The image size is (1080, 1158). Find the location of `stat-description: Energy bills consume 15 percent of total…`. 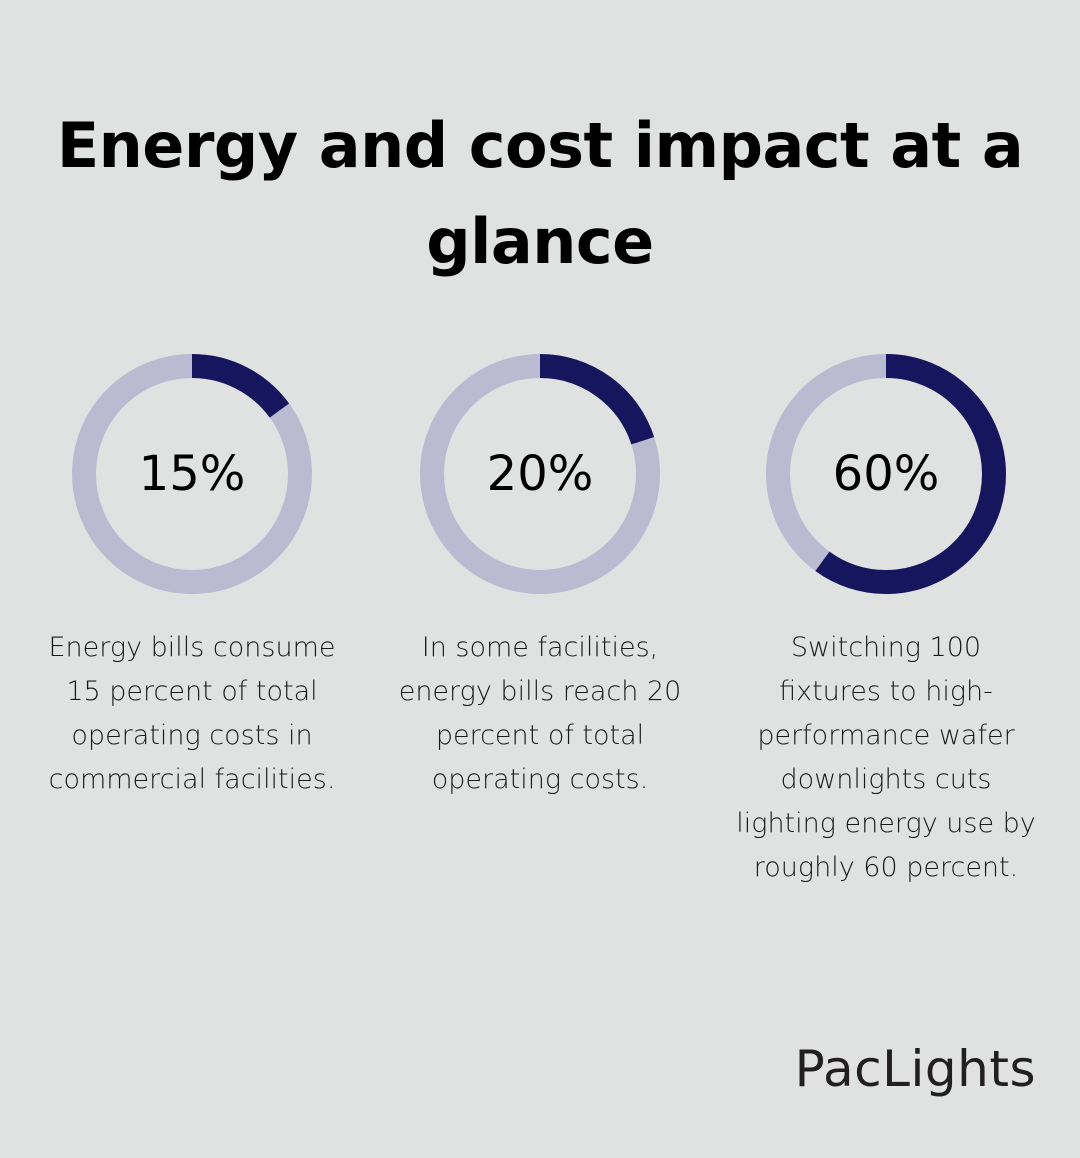

stat-description: Energy bills consume 15 percent of total… is located at coordinates (192, 713).